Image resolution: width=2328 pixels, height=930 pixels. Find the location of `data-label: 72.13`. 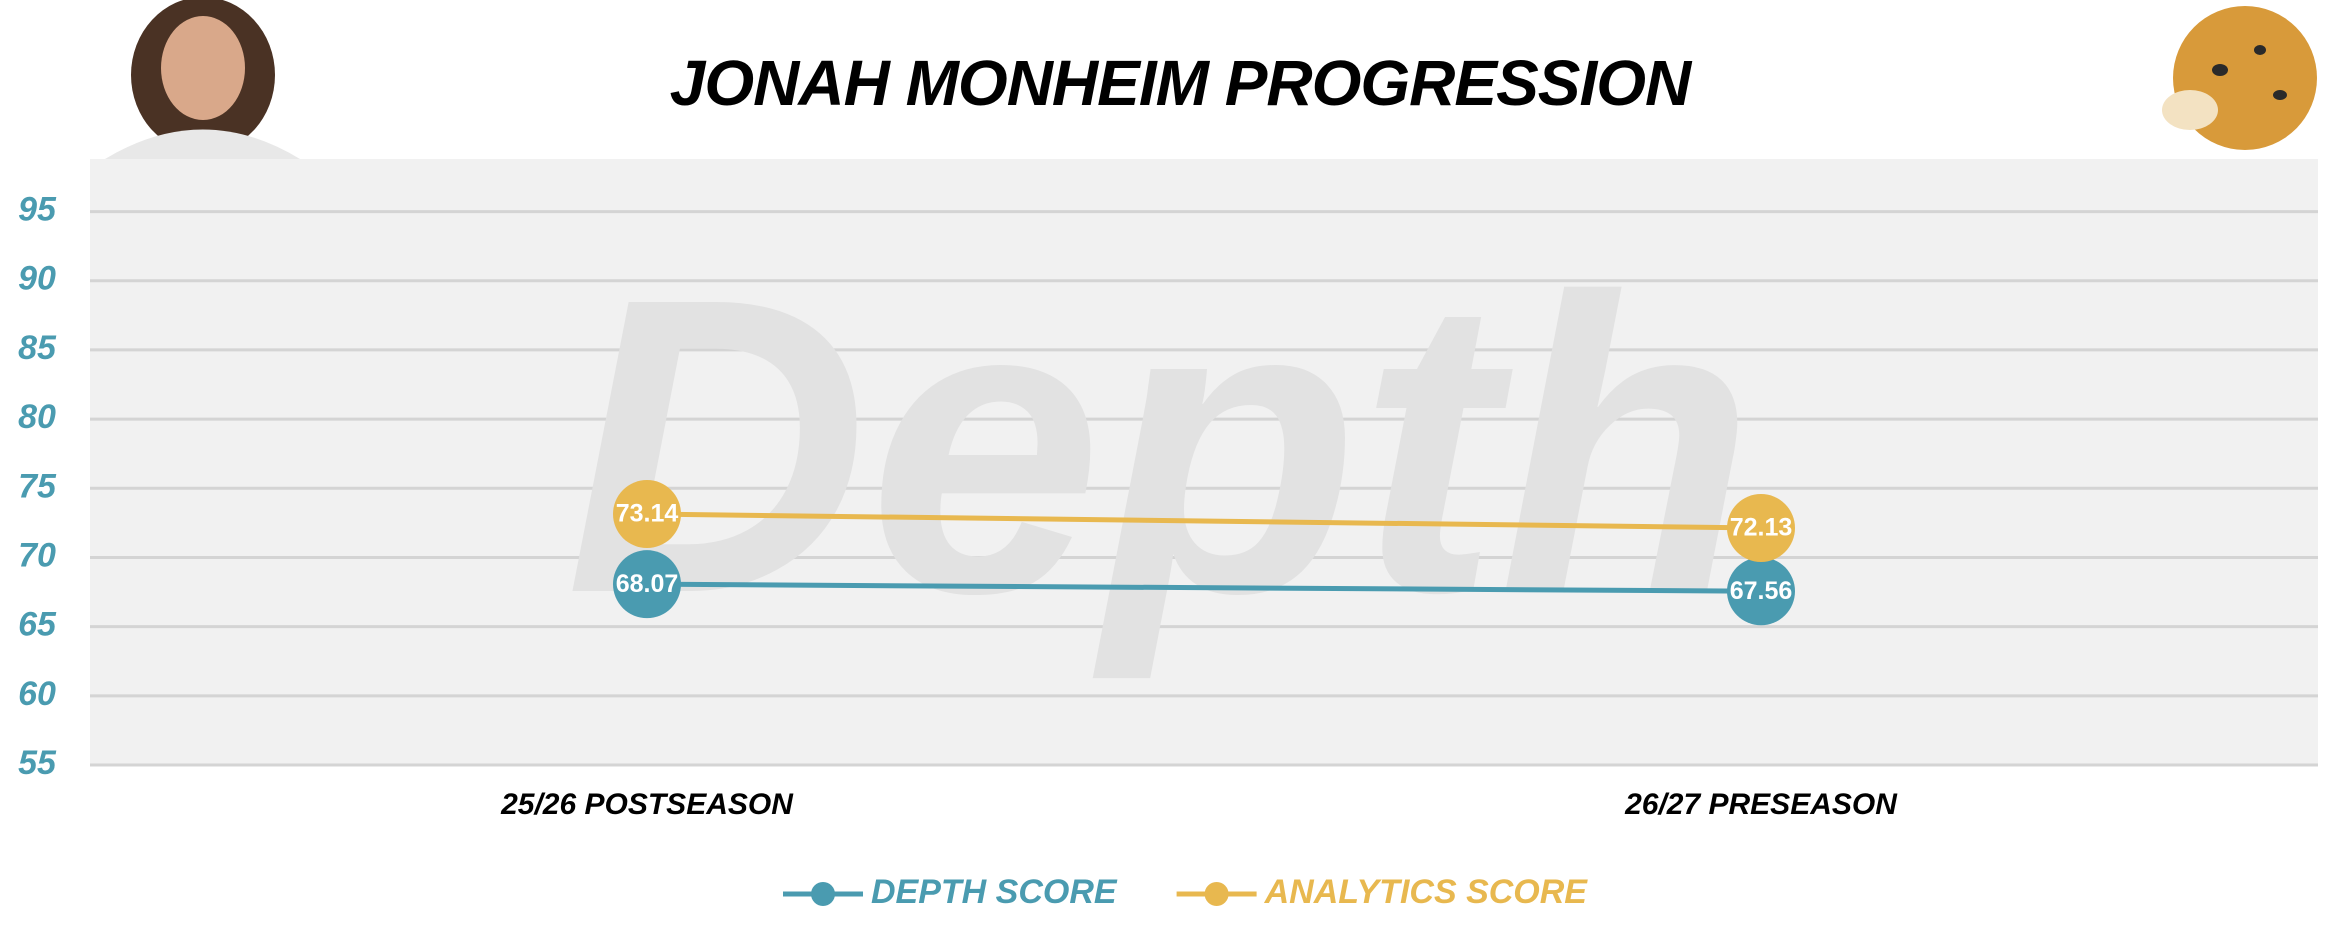

data-label: 72.13 is located at coordinates (1761, 528).